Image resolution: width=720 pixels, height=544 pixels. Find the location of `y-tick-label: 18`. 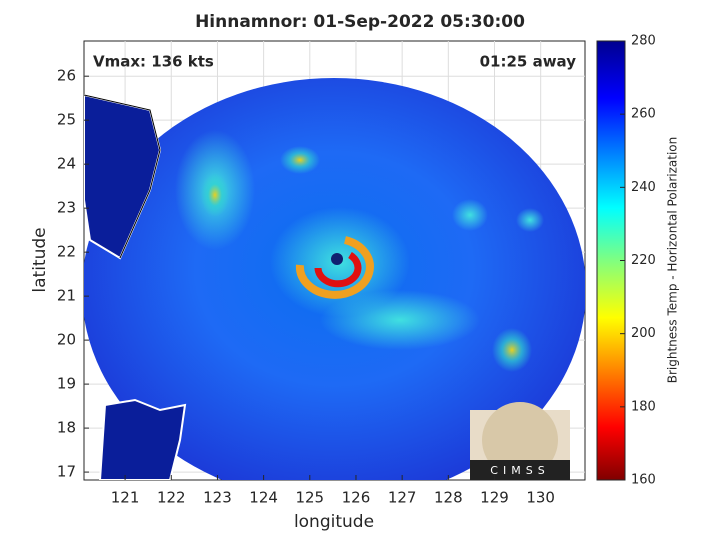

y-tick-label: 18 is located at coordinates (66, 428).